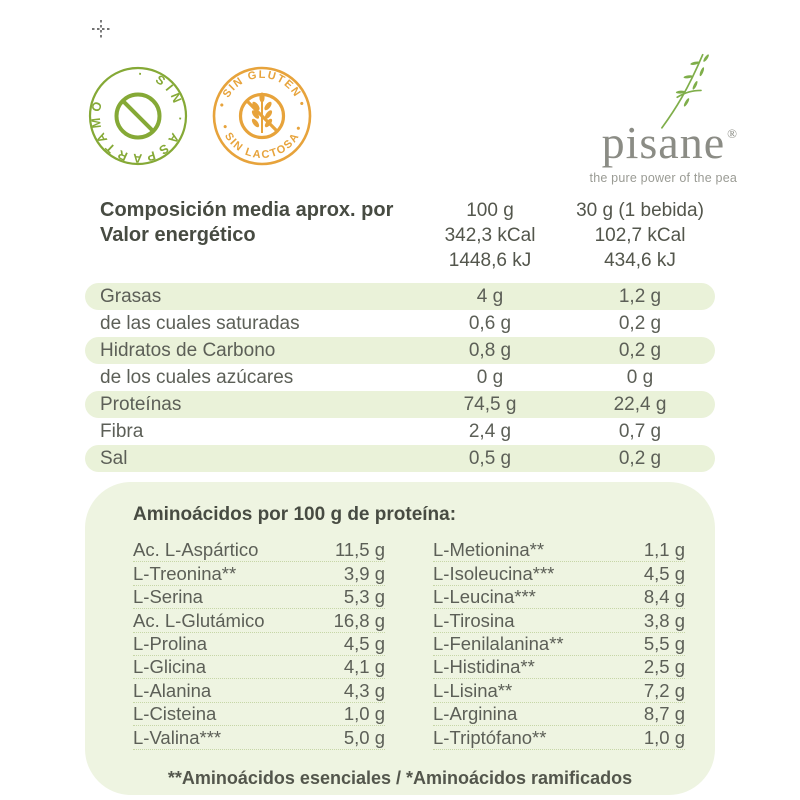 The height and width of the screenshot is (800, 800). I want to click on amino-value: 7,2 g, so click(664, 690).